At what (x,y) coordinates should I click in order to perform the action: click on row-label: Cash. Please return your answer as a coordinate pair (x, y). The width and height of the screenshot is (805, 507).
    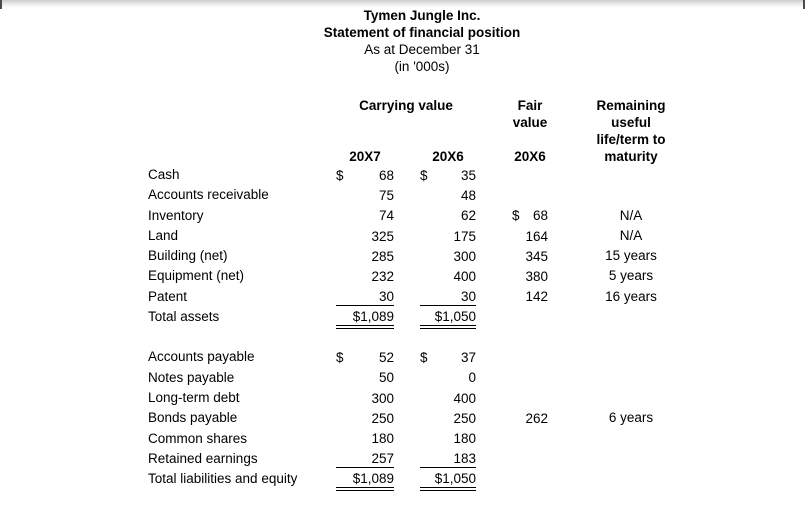
    Looking at the image, I should click on (164, 174).